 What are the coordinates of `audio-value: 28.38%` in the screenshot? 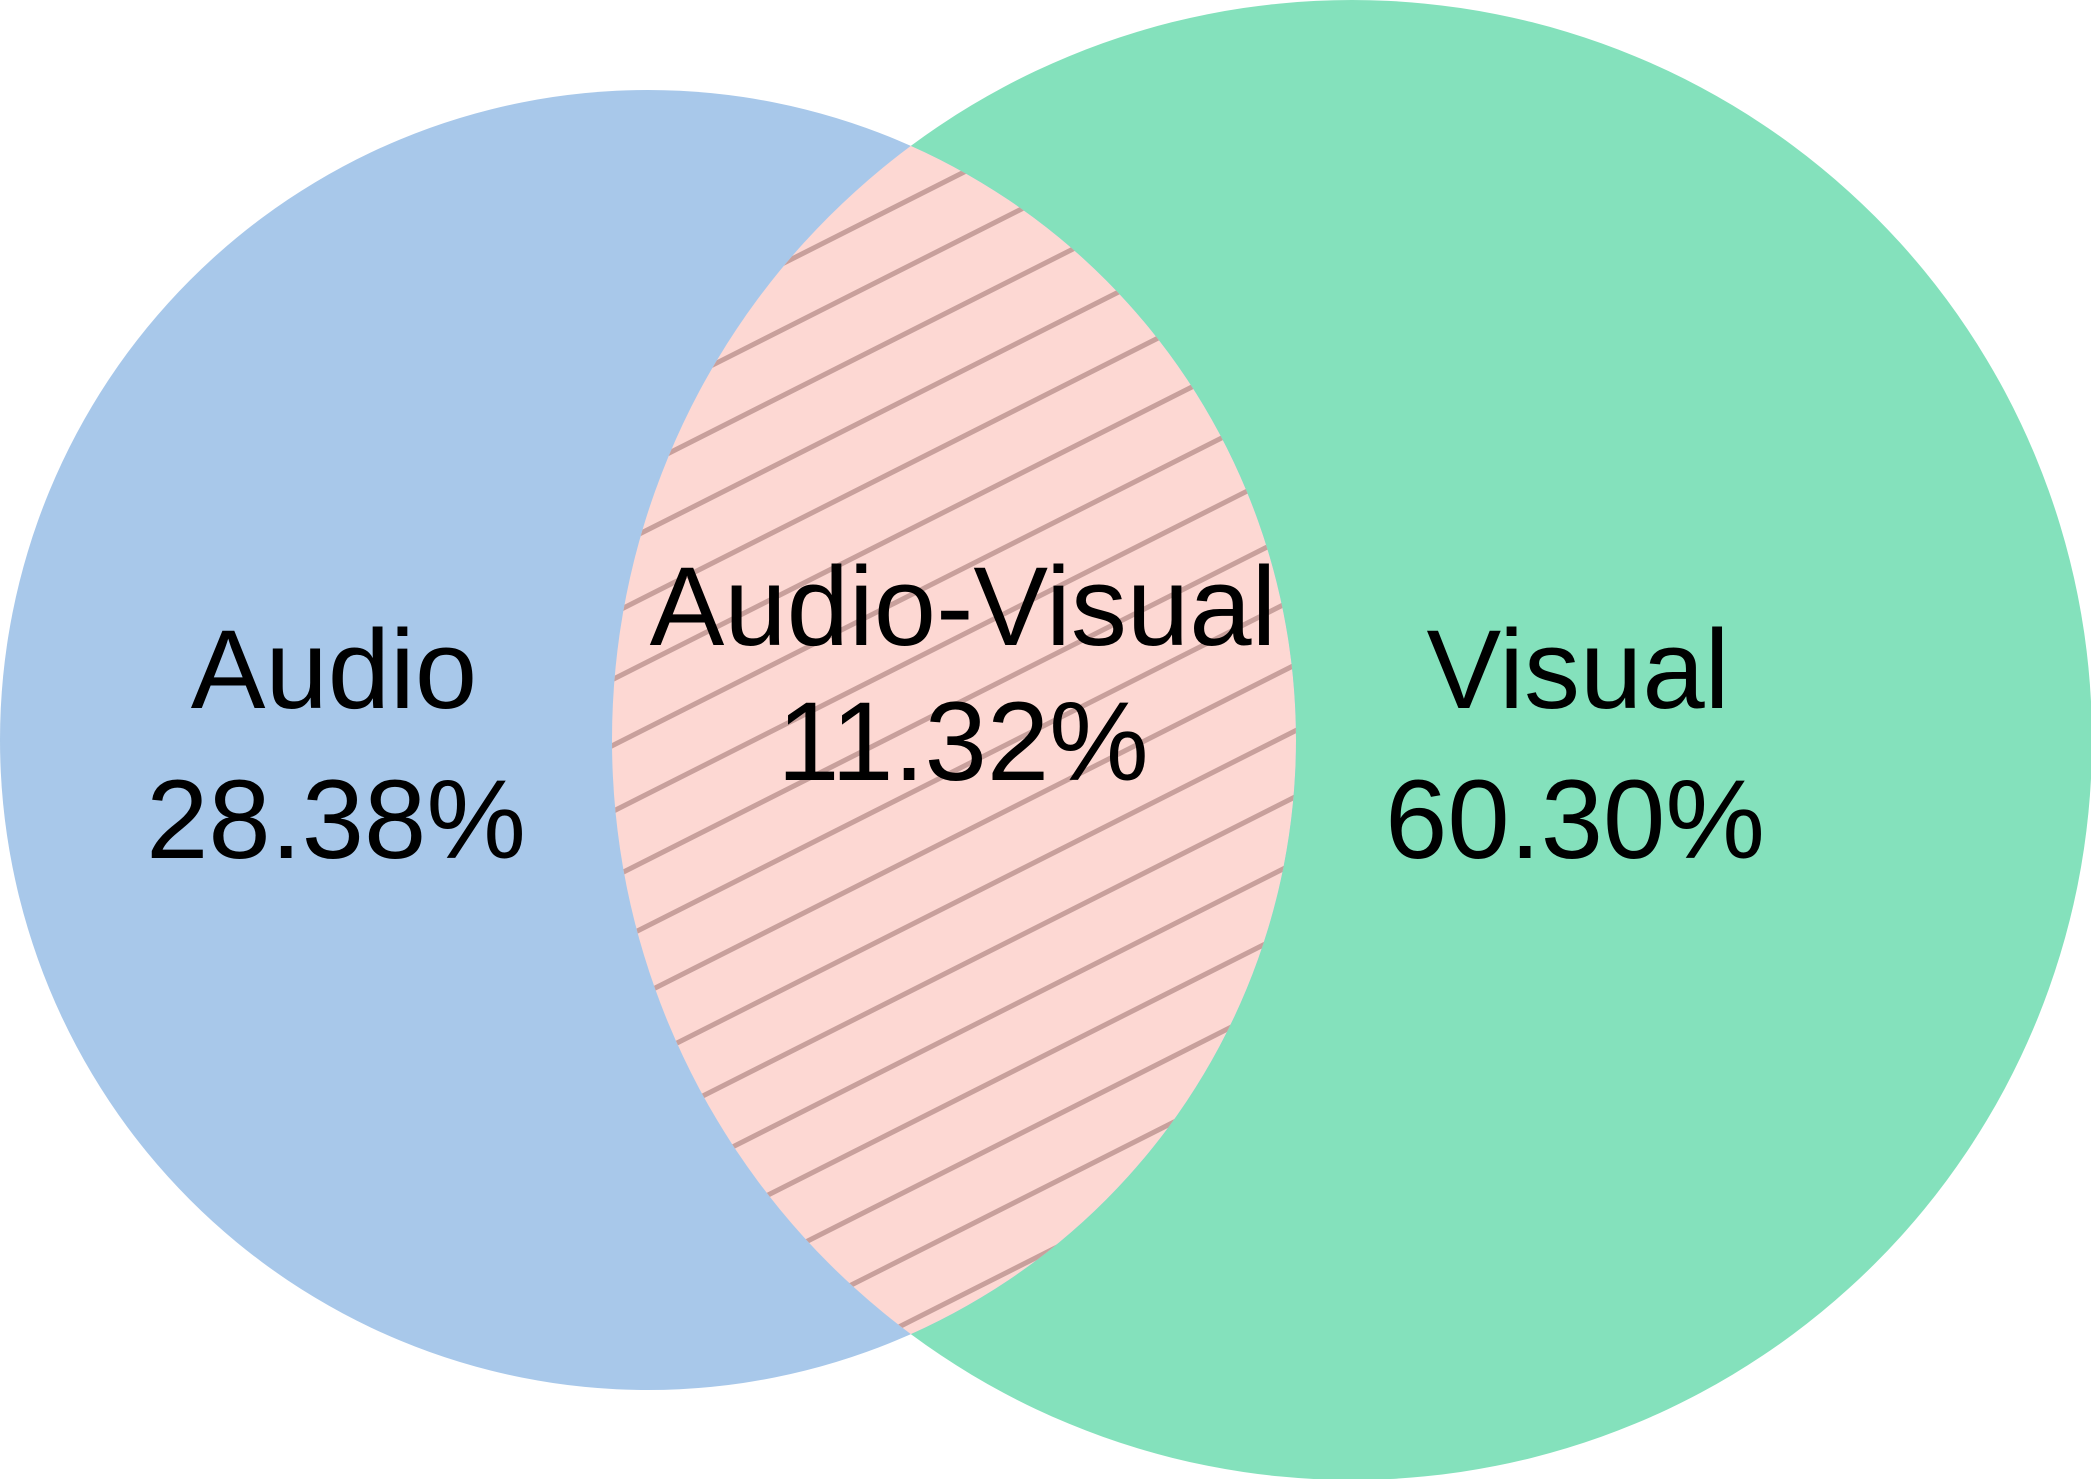 It's located at (336, 819).